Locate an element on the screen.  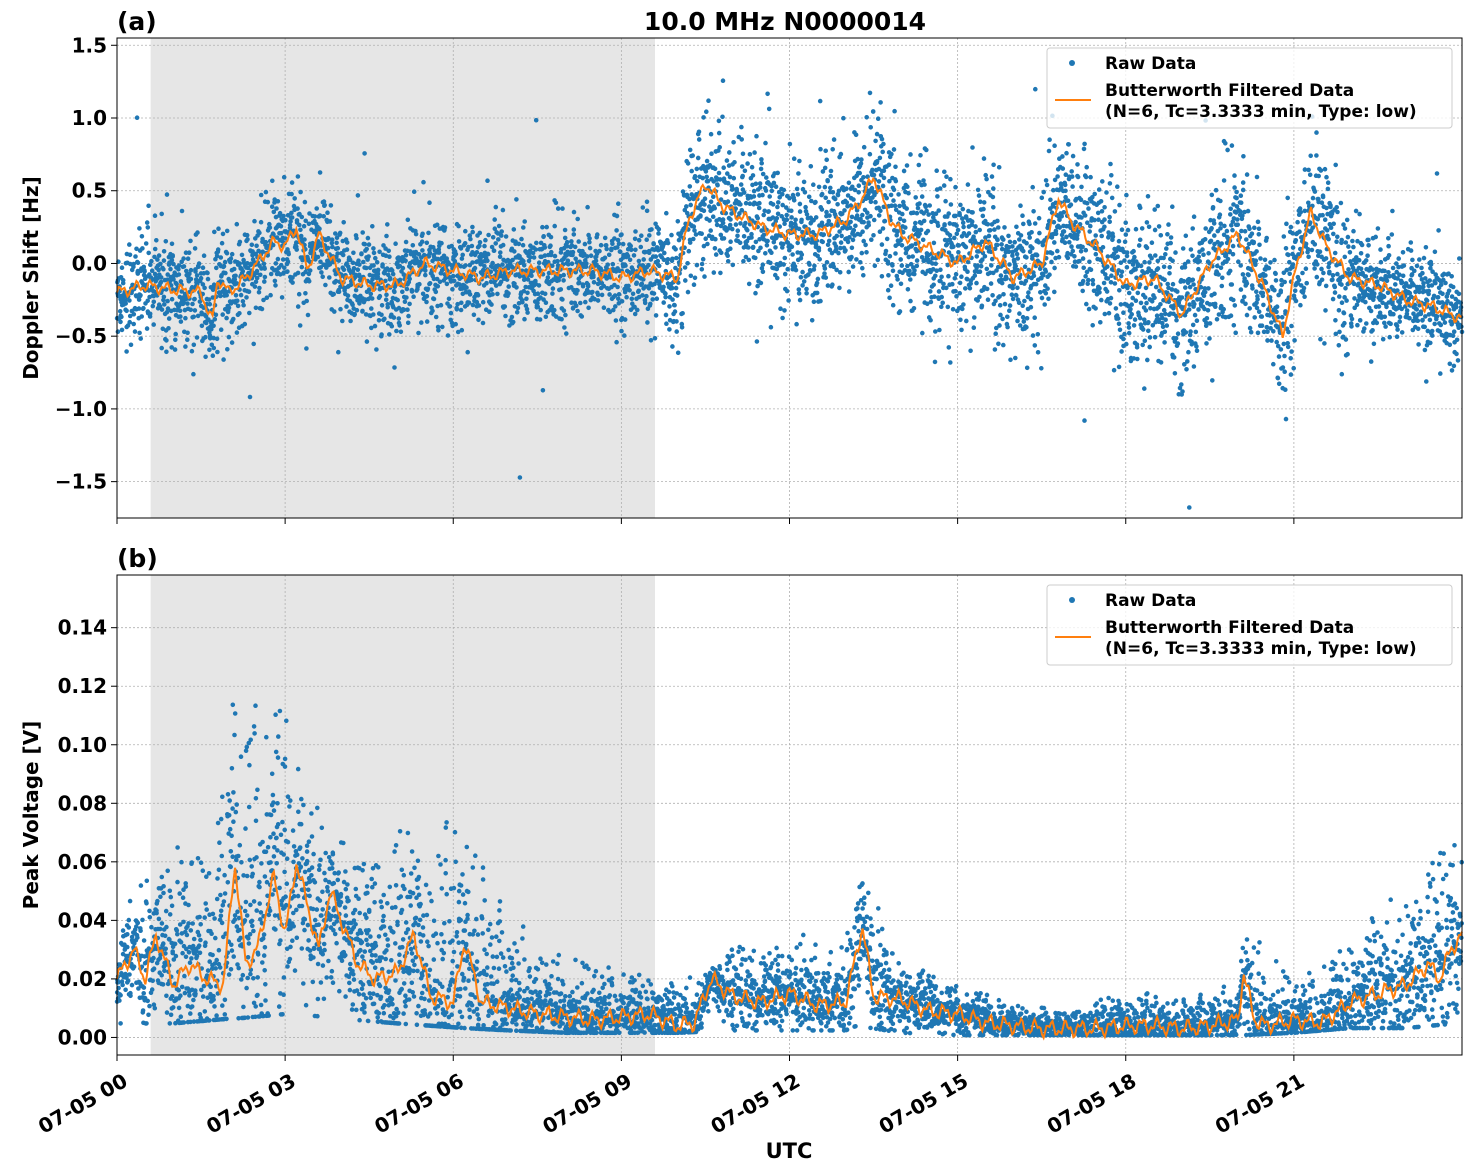
y-tick-label: 0.04 is located at coordinates (82, 920).